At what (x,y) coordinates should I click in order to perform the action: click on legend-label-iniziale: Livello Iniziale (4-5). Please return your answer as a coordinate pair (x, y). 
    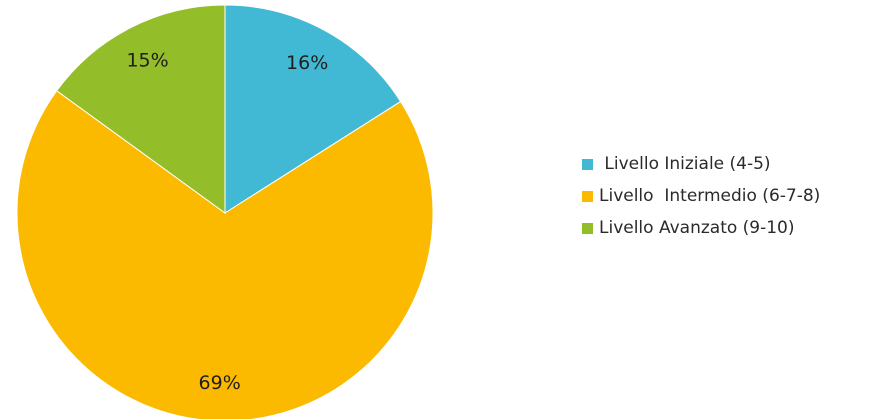
    Looking at the image, I should click on (685, 164).